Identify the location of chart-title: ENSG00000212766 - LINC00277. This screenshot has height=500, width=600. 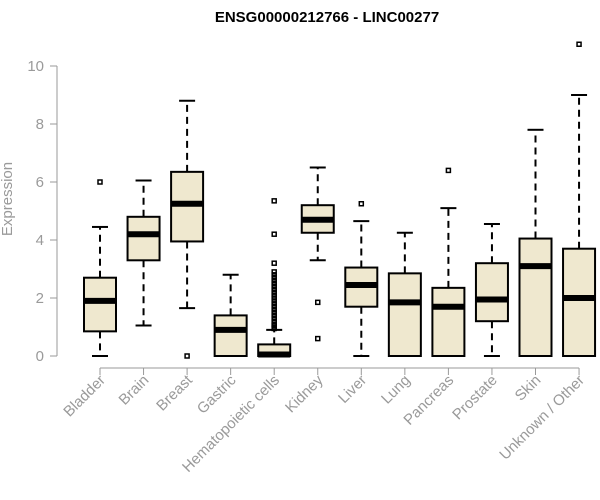
(327, 17).